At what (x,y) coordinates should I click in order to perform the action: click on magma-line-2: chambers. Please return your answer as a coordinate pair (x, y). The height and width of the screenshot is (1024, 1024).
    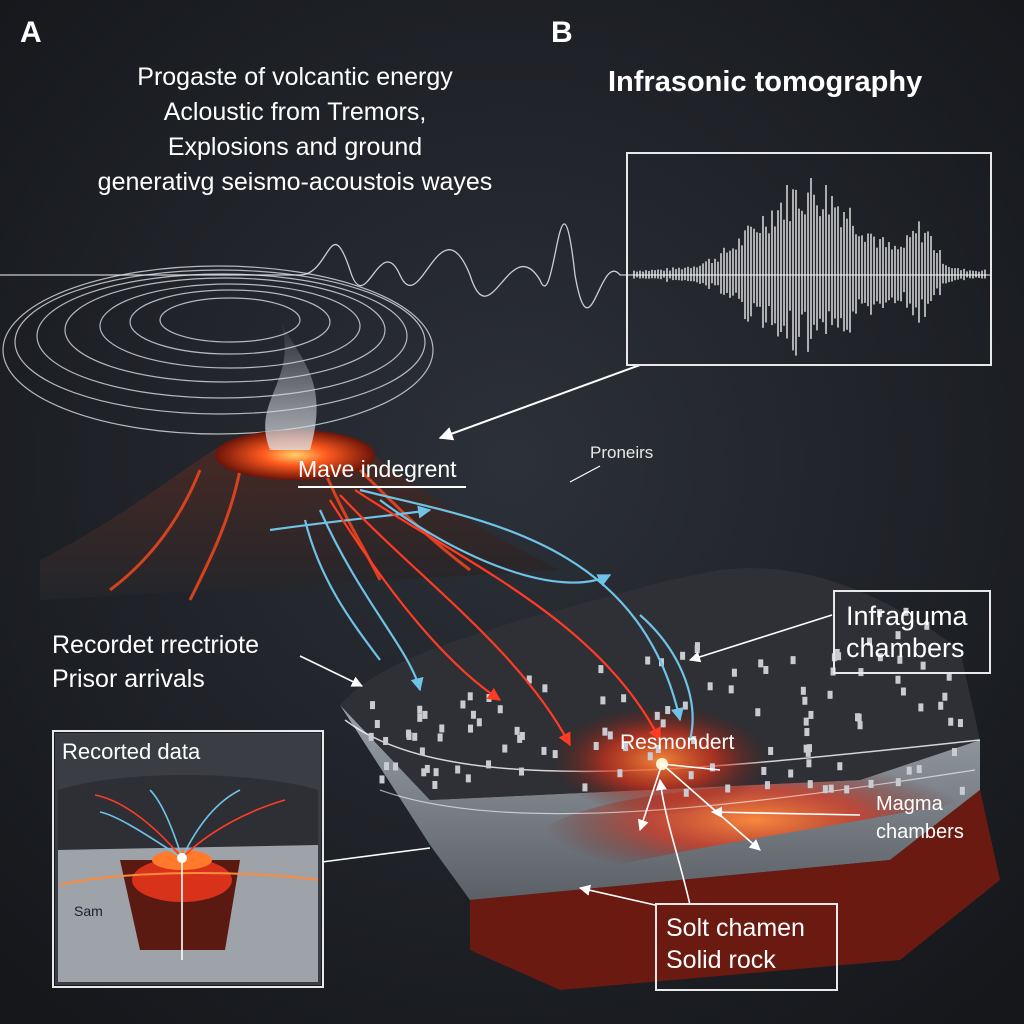
    Looking at the image, I should click on (920, 832).